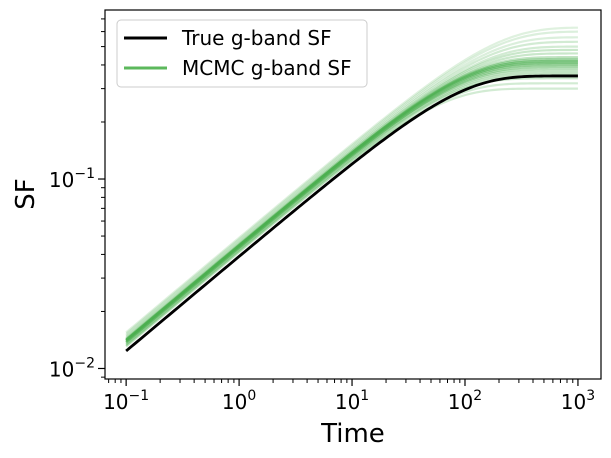 This screenshot has height=458, width=611. Describe the element at coordinates (72, 368) in the screenshot. I see `y-tick-label-0: 10⁻²` at that location.